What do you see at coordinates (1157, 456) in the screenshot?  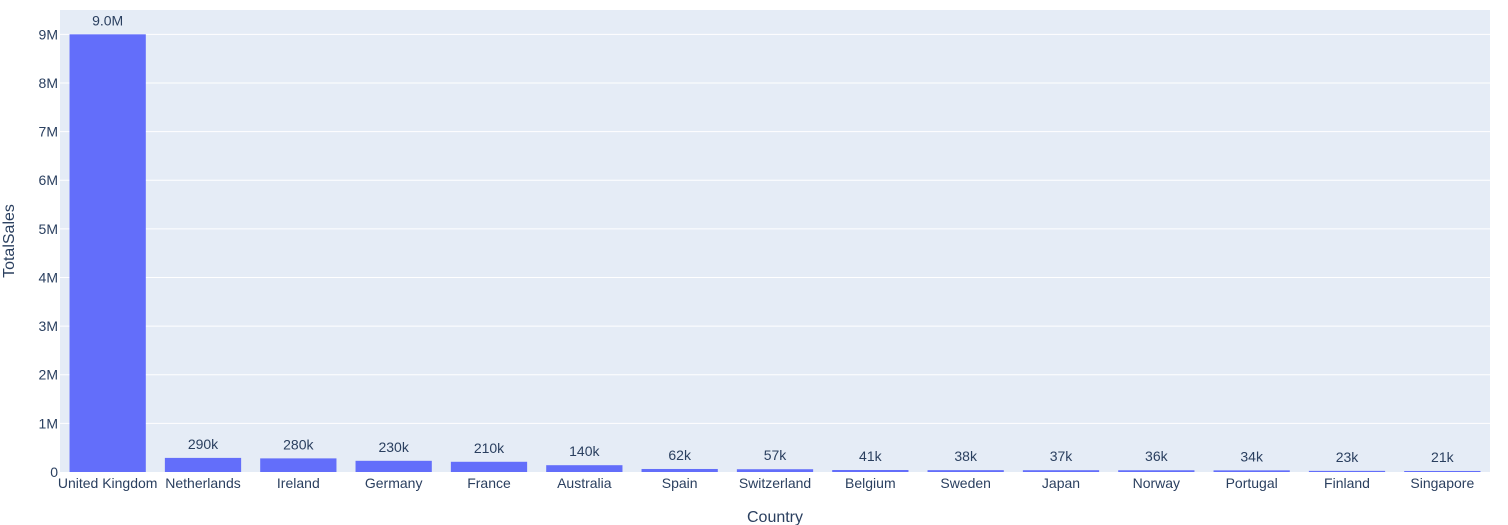 I see `bar-value-label: 36k` at bounding box center [1157, 456].